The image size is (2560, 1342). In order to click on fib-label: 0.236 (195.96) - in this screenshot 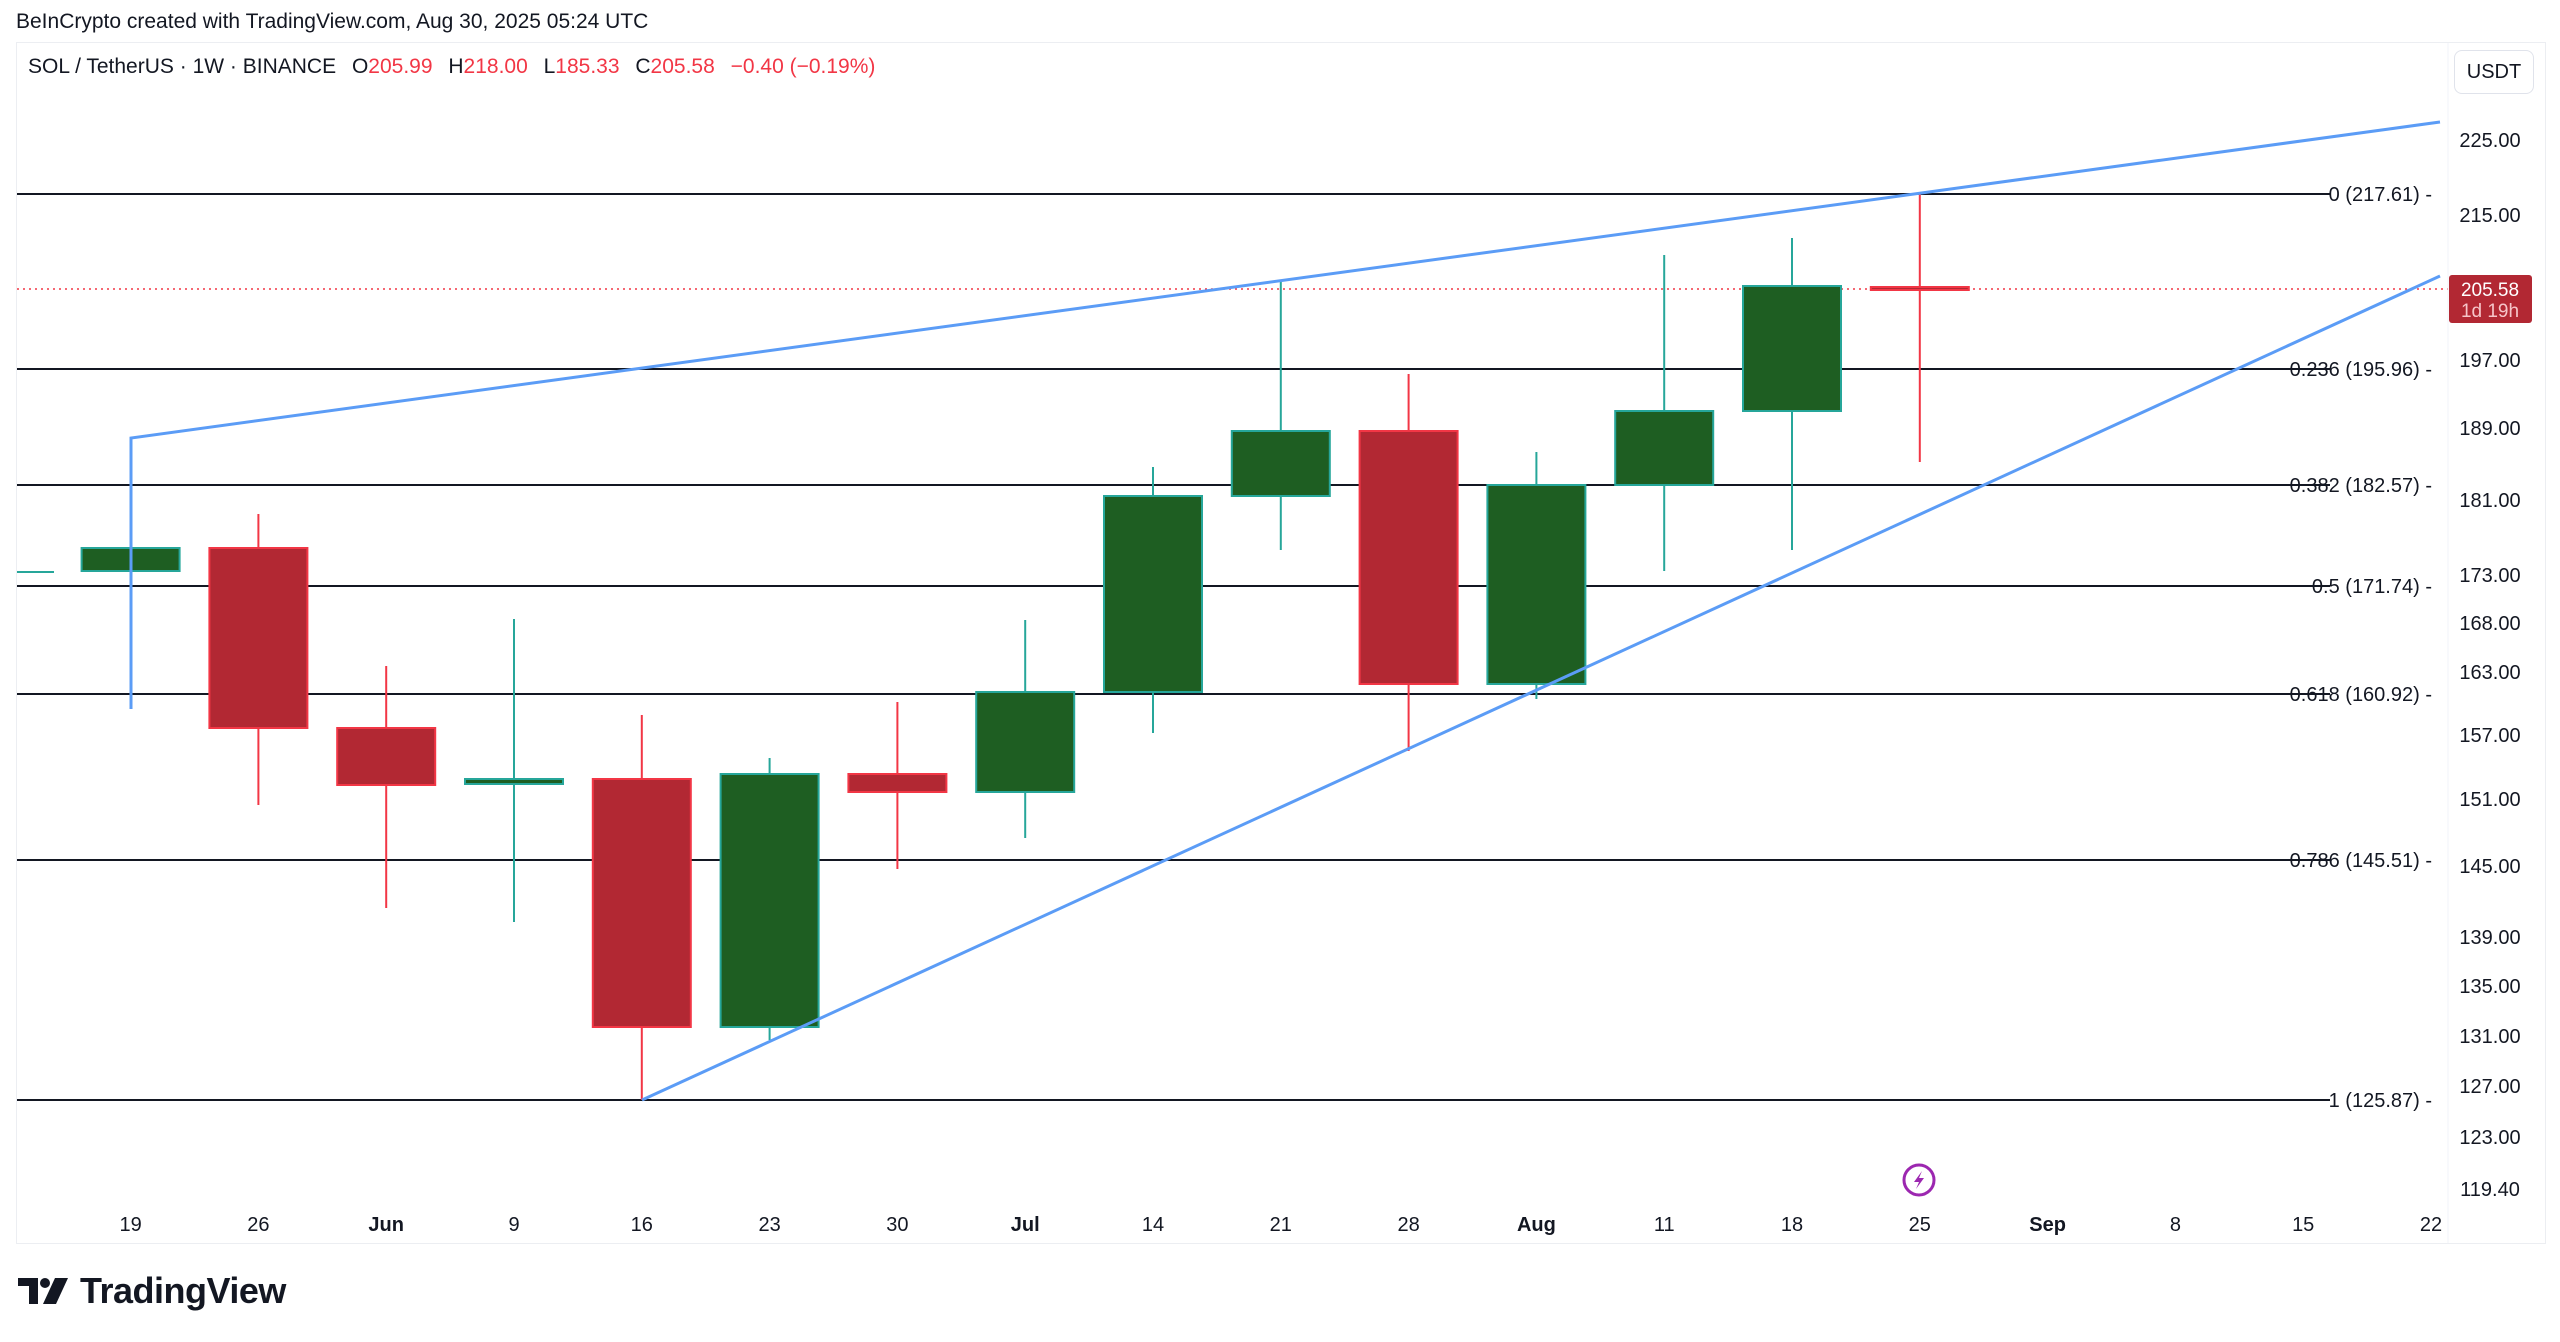, I will do `click(2361, 370)`.